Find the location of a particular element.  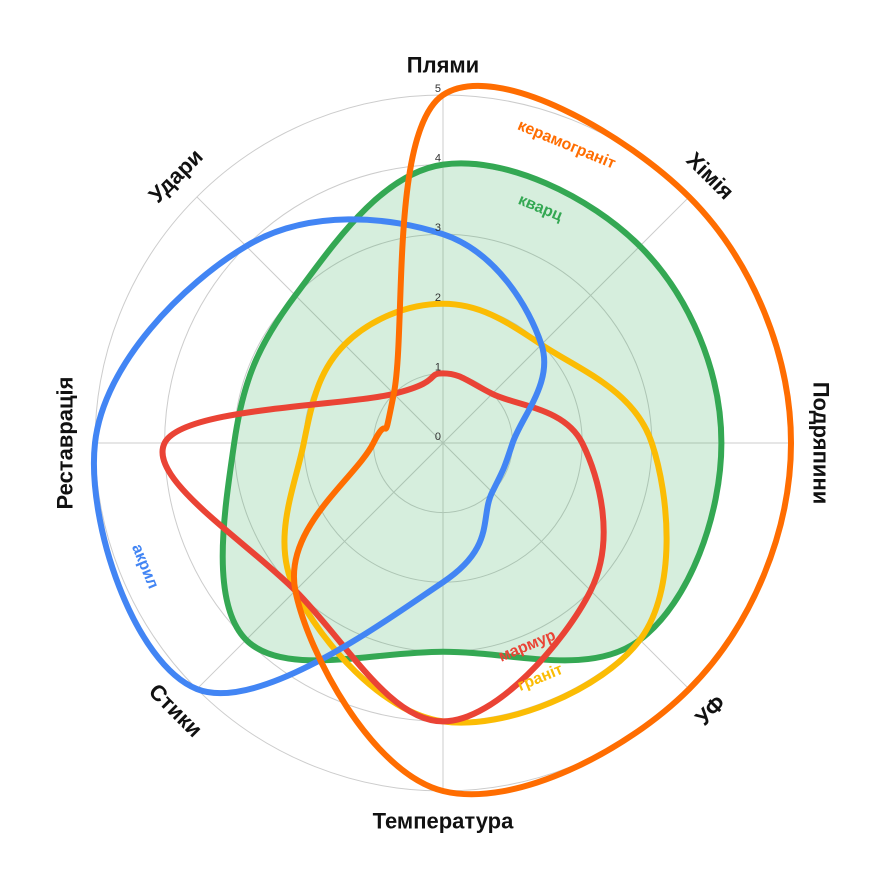

axis-label: Реставрація is located at coordinates (65, 443).